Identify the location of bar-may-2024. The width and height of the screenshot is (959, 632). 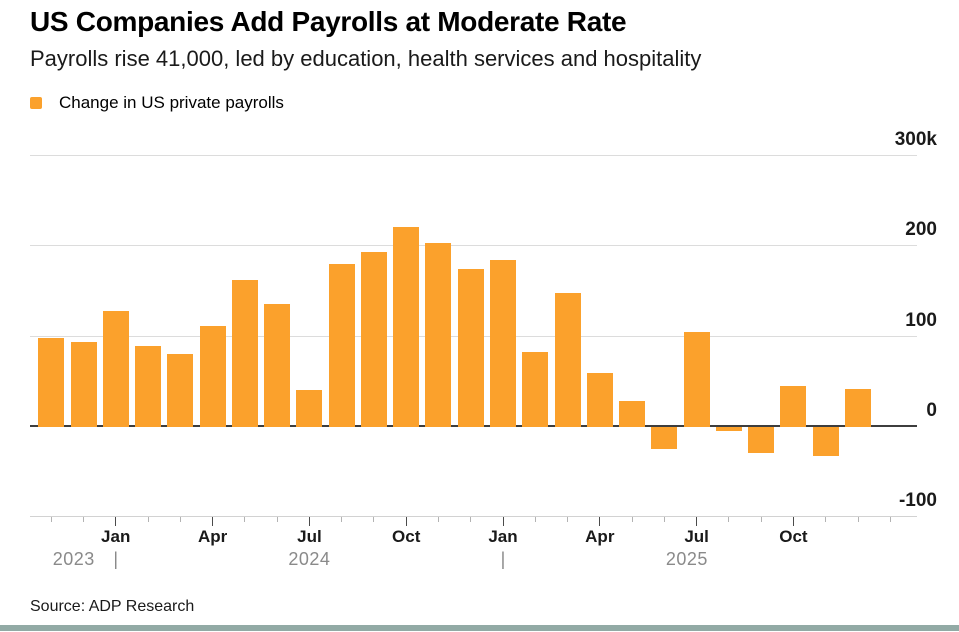
(244, 353).